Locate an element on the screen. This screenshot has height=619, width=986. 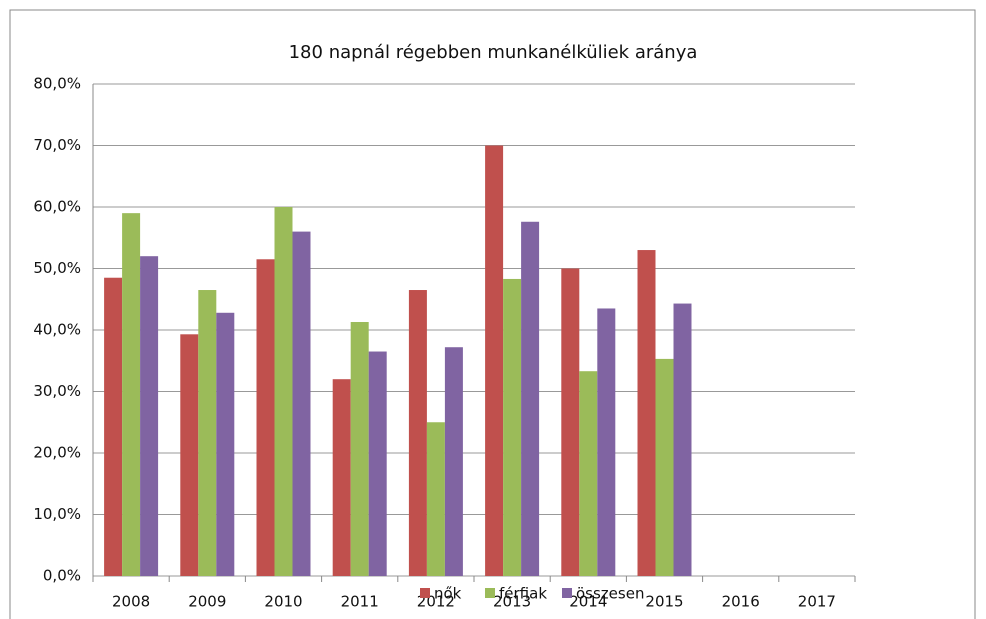
legend-label: nők is located at coordinates (448, 594).